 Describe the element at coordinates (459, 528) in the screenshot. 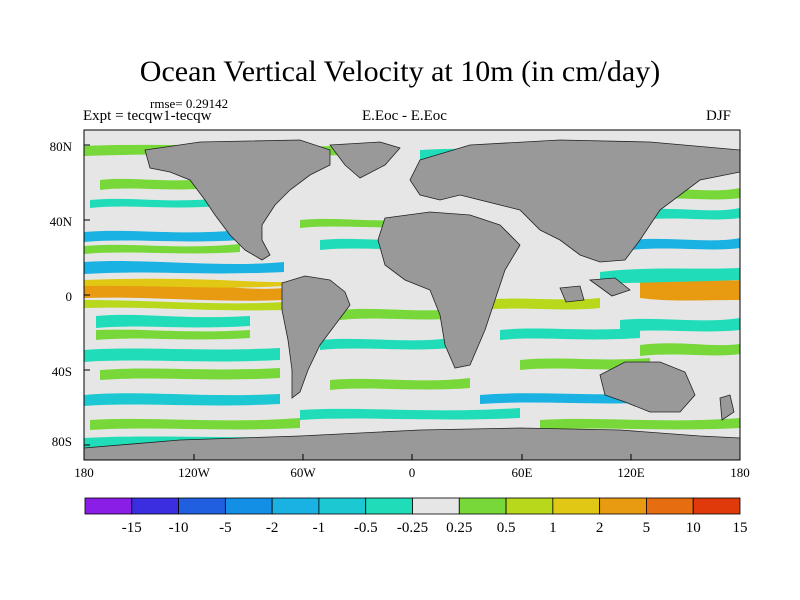

I see `colorbar-tick-label: 0.25` at that location.